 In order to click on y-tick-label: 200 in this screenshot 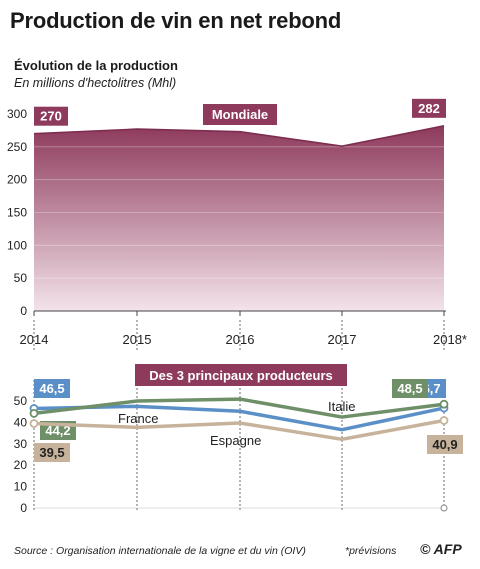, I will do `click(17, 180)`.